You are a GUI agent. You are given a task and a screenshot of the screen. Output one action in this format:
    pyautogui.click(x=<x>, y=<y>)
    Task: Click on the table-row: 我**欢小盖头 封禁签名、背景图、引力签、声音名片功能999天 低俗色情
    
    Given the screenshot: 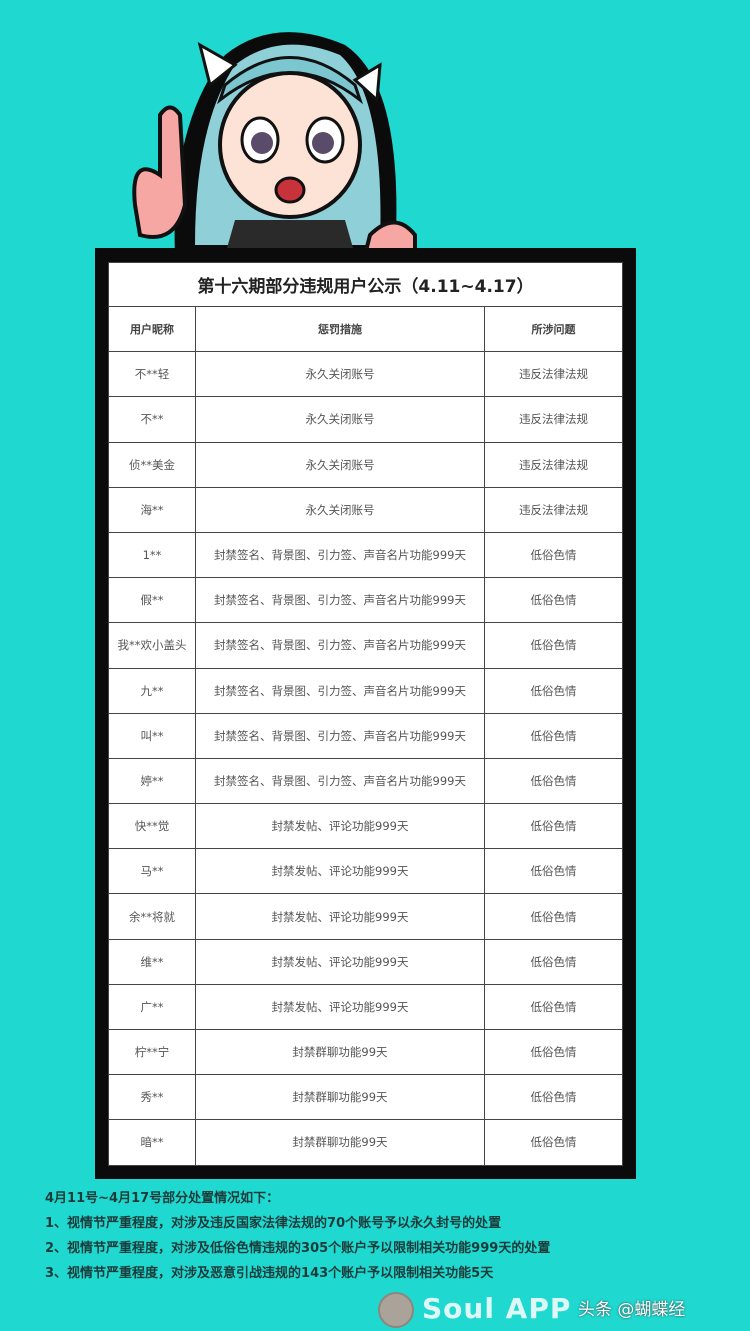 What is the action you would take?
    pyautogui.click(x=366, y=645)
    